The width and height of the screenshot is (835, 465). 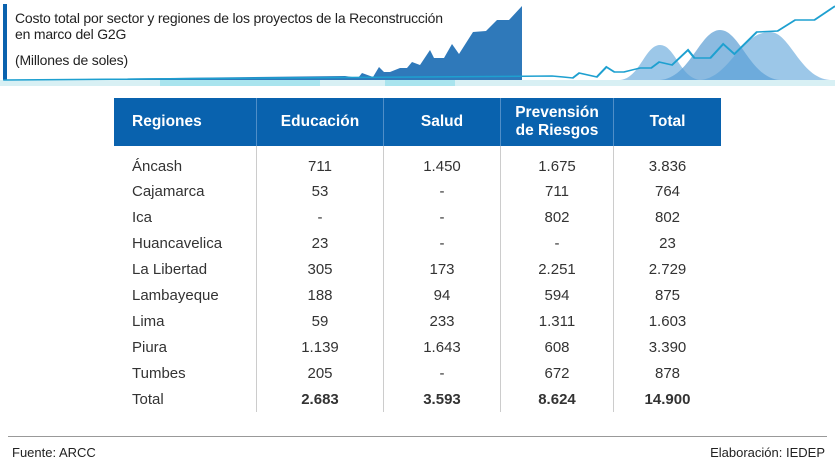 What do you see at coordinates (320, 347) in the screenshot?
I see `cell-educacion: 1.139` at bounding box center [320, 347].